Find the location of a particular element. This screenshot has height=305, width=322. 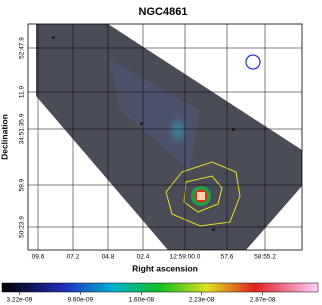

beam-marker is located at coordinates (253, 62).